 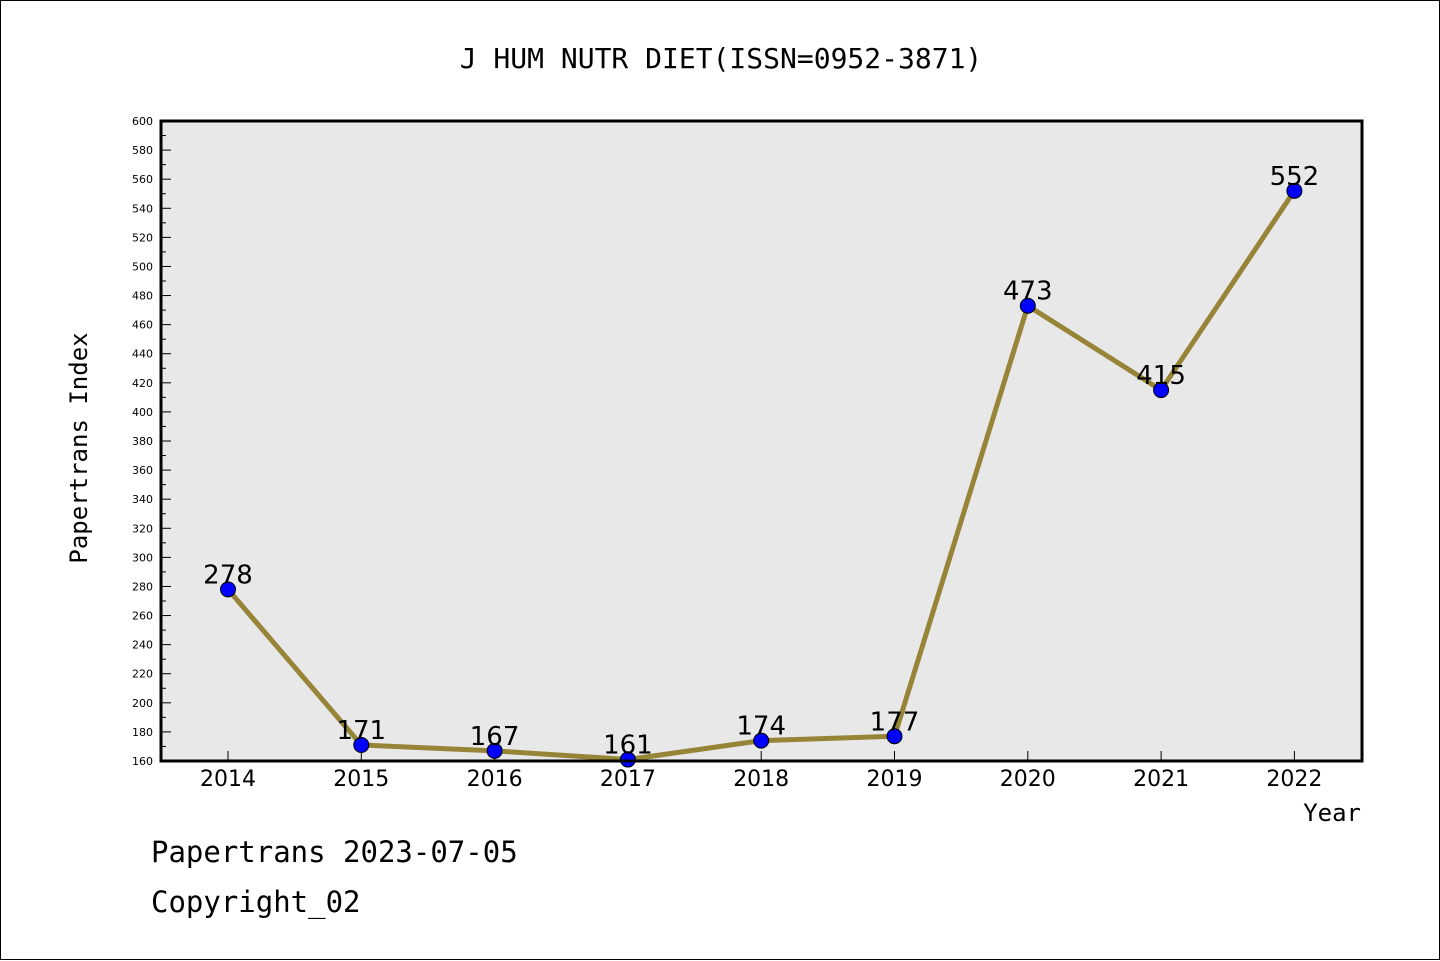 What do you see at coordinates (361, 731) in the screenshot?
I see `data-label: 171` at bounding box center [361, 731].